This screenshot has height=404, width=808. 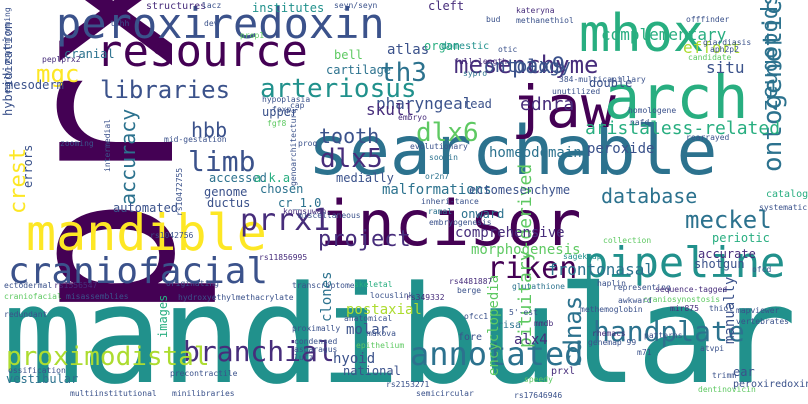 What do you see at coordinates (282, 189) in the screenshot?
I see `word-chosen: chosen` at bounding box center [282, 189].